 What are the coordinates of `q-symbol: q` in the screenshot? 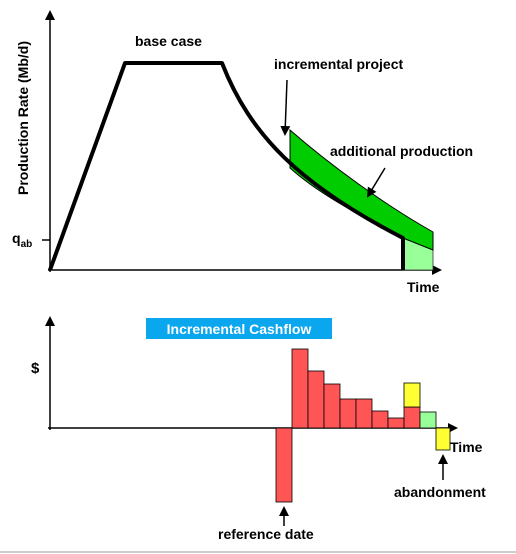 It's located at (16, 238).